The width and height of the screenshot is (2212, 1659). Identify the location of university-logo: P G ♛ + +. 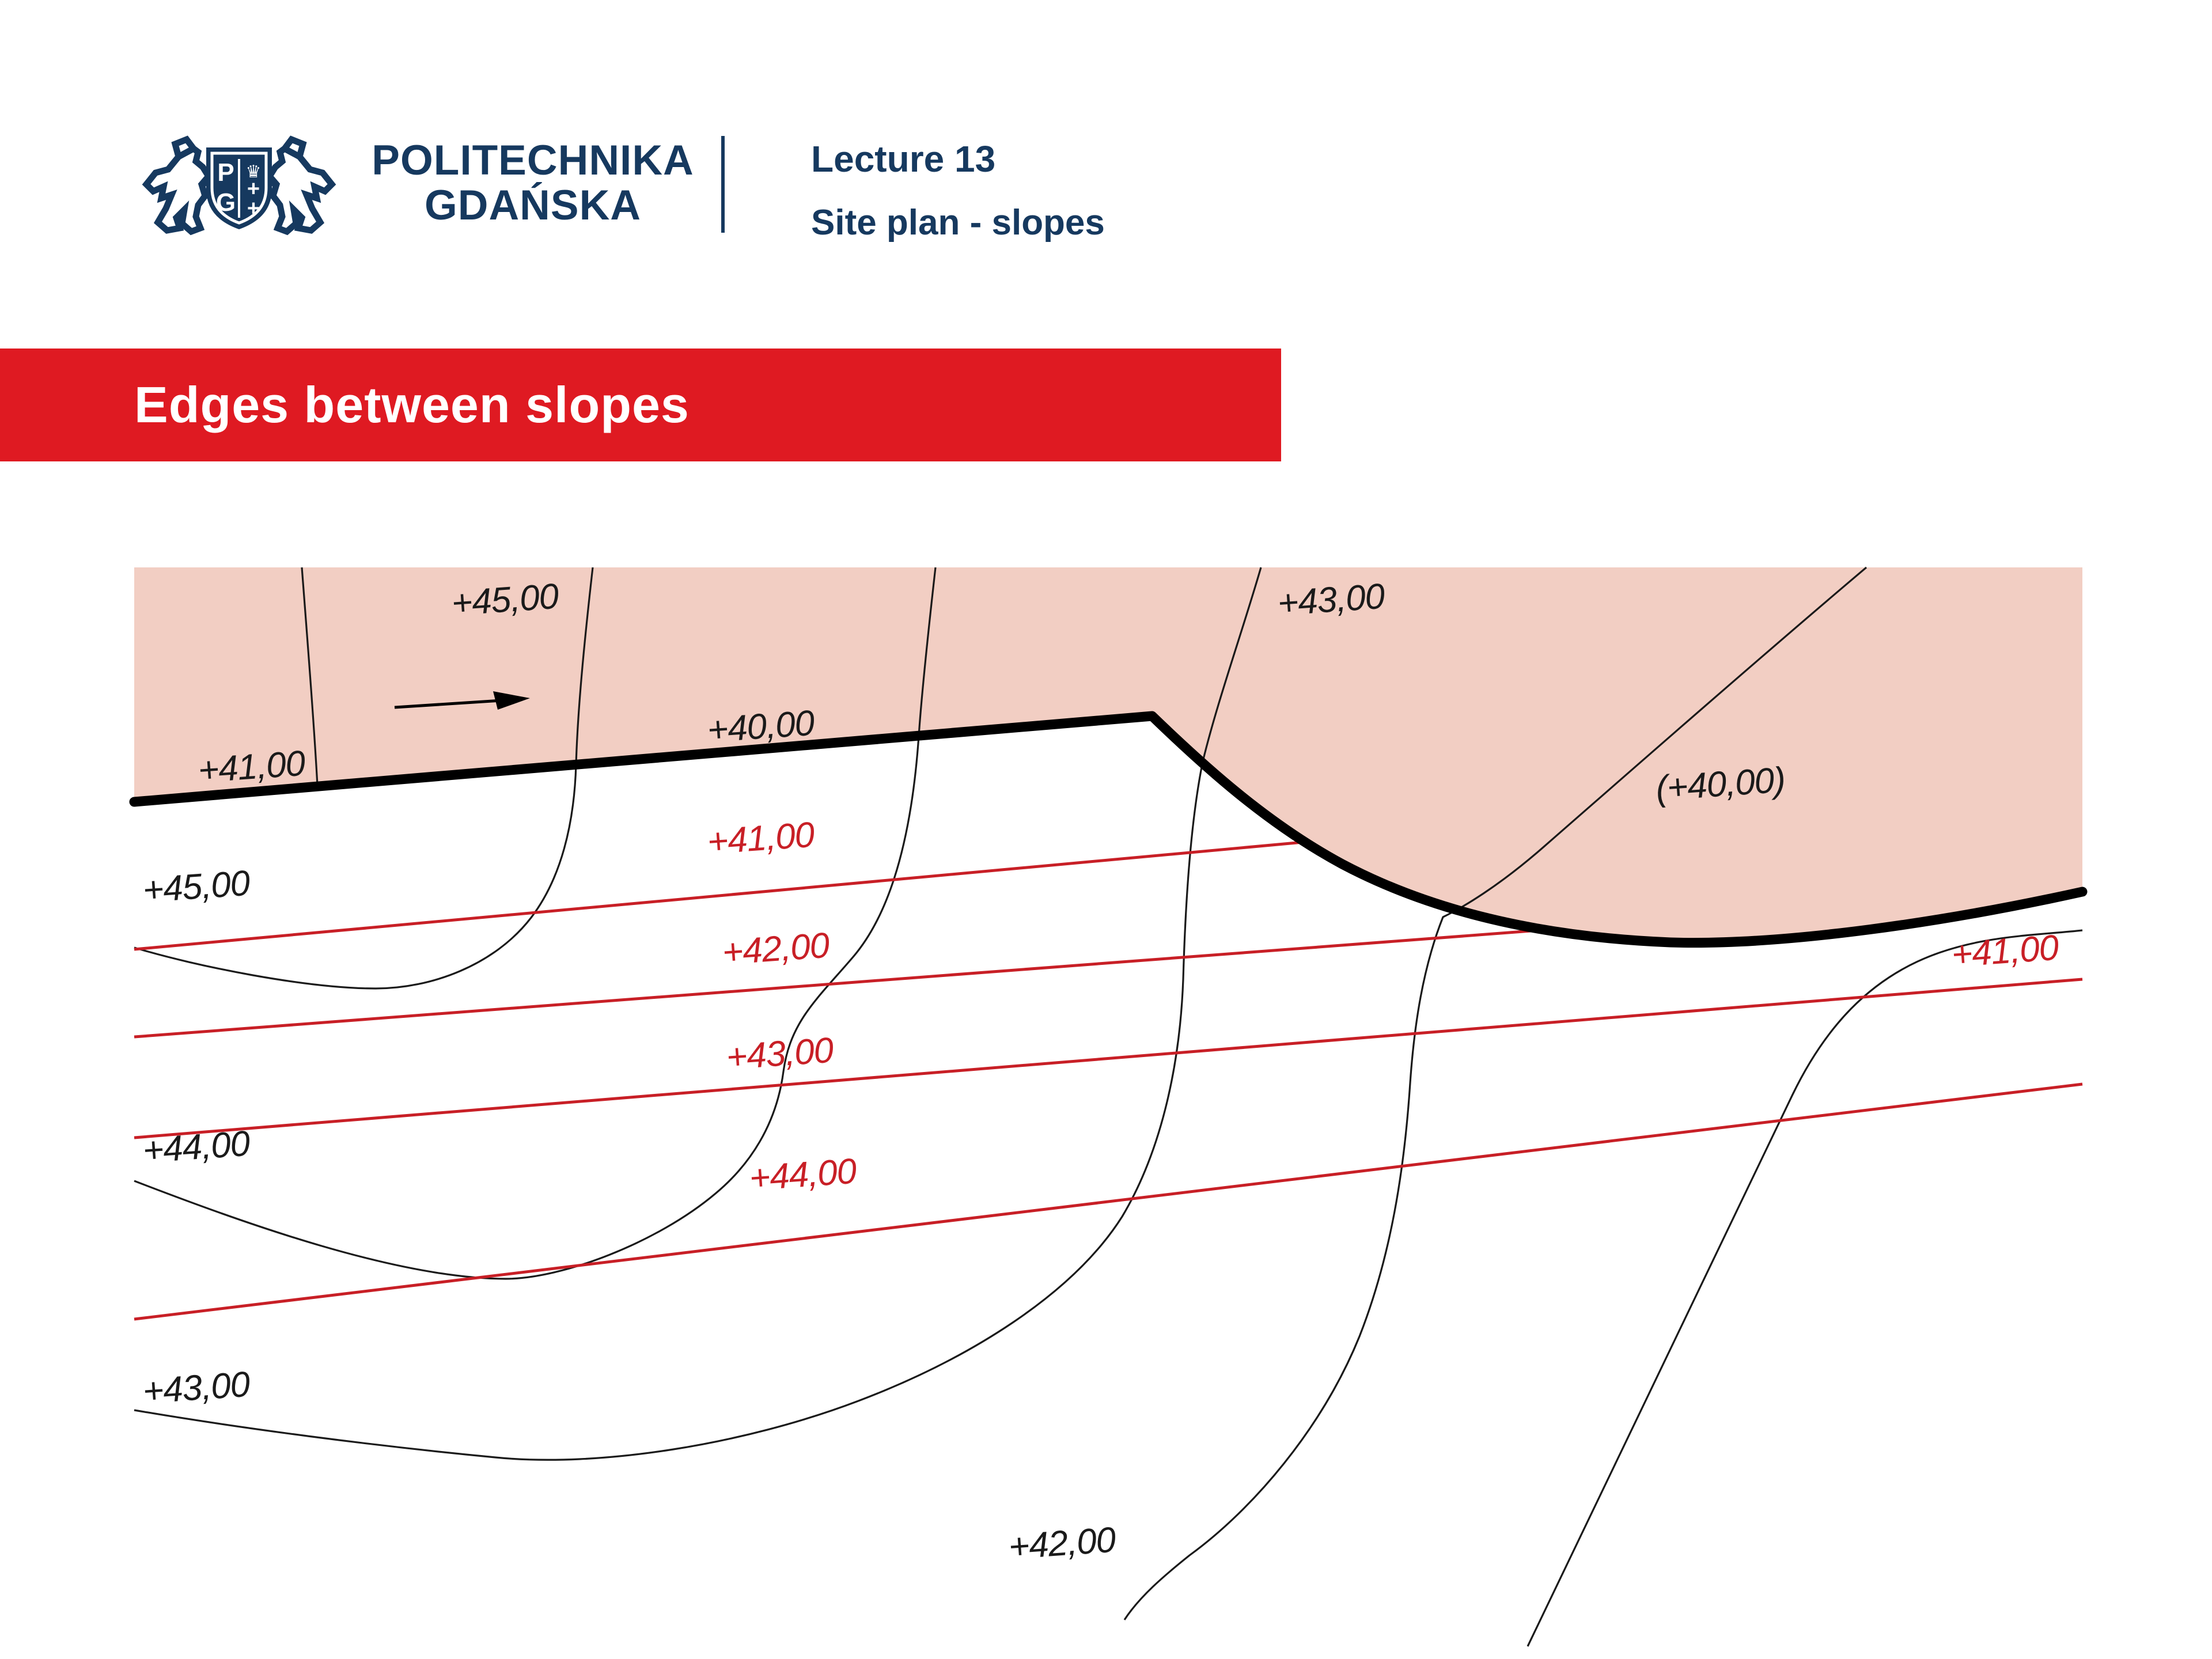
(239, 185).